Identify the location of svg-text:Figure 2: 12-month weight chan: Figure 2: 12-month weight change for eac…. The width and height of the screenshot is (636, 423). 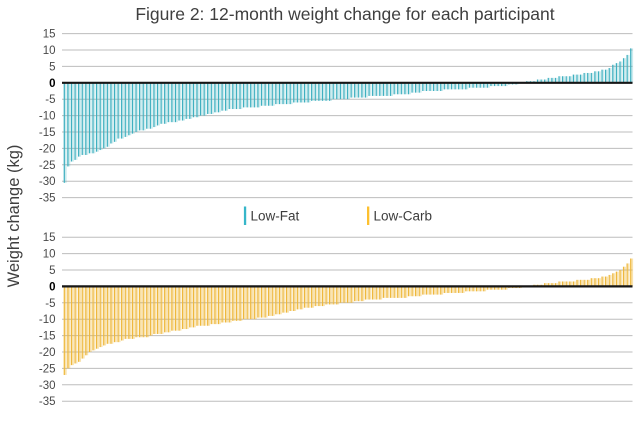
(344, 14).